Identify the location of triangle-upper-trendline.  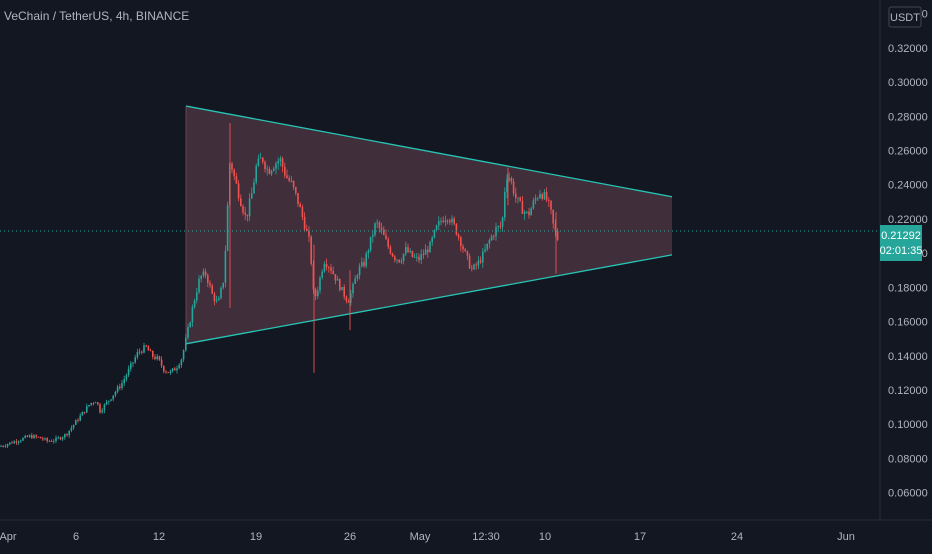
(429, 151).